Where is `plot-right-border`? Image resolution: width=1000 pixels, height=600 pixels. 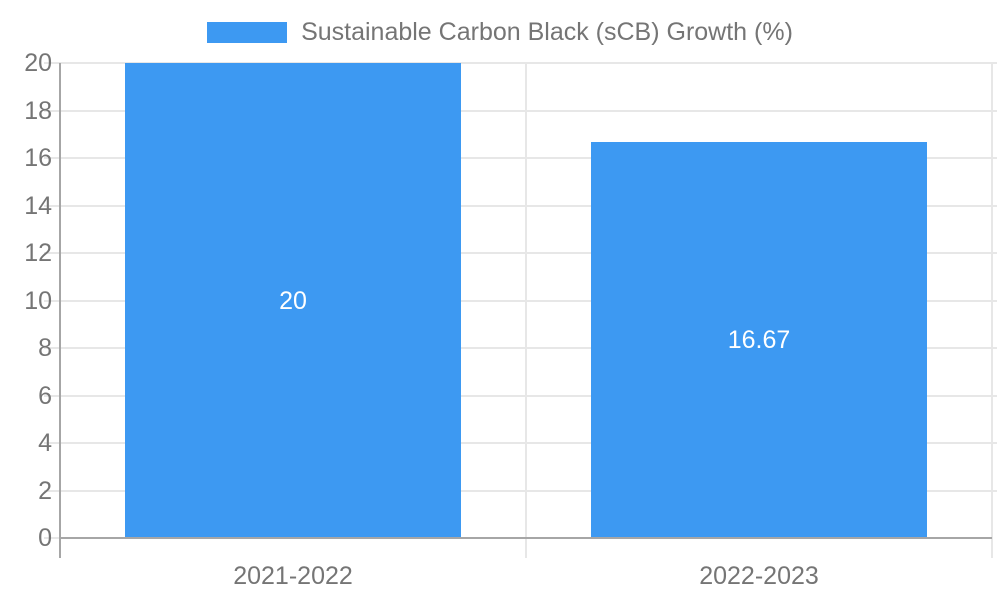 plot-right-border is located at coordinates (992, 310).